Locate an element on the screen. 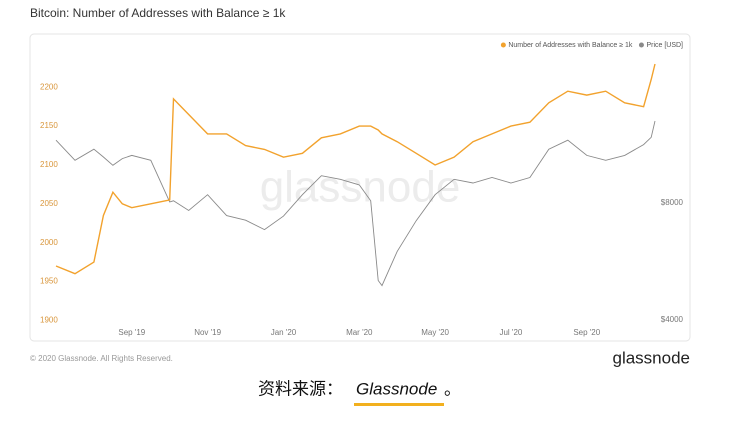 The width and height of the screenshot is (750, 422). legend-label: Price [USD] is located at coordinates (664, 45).